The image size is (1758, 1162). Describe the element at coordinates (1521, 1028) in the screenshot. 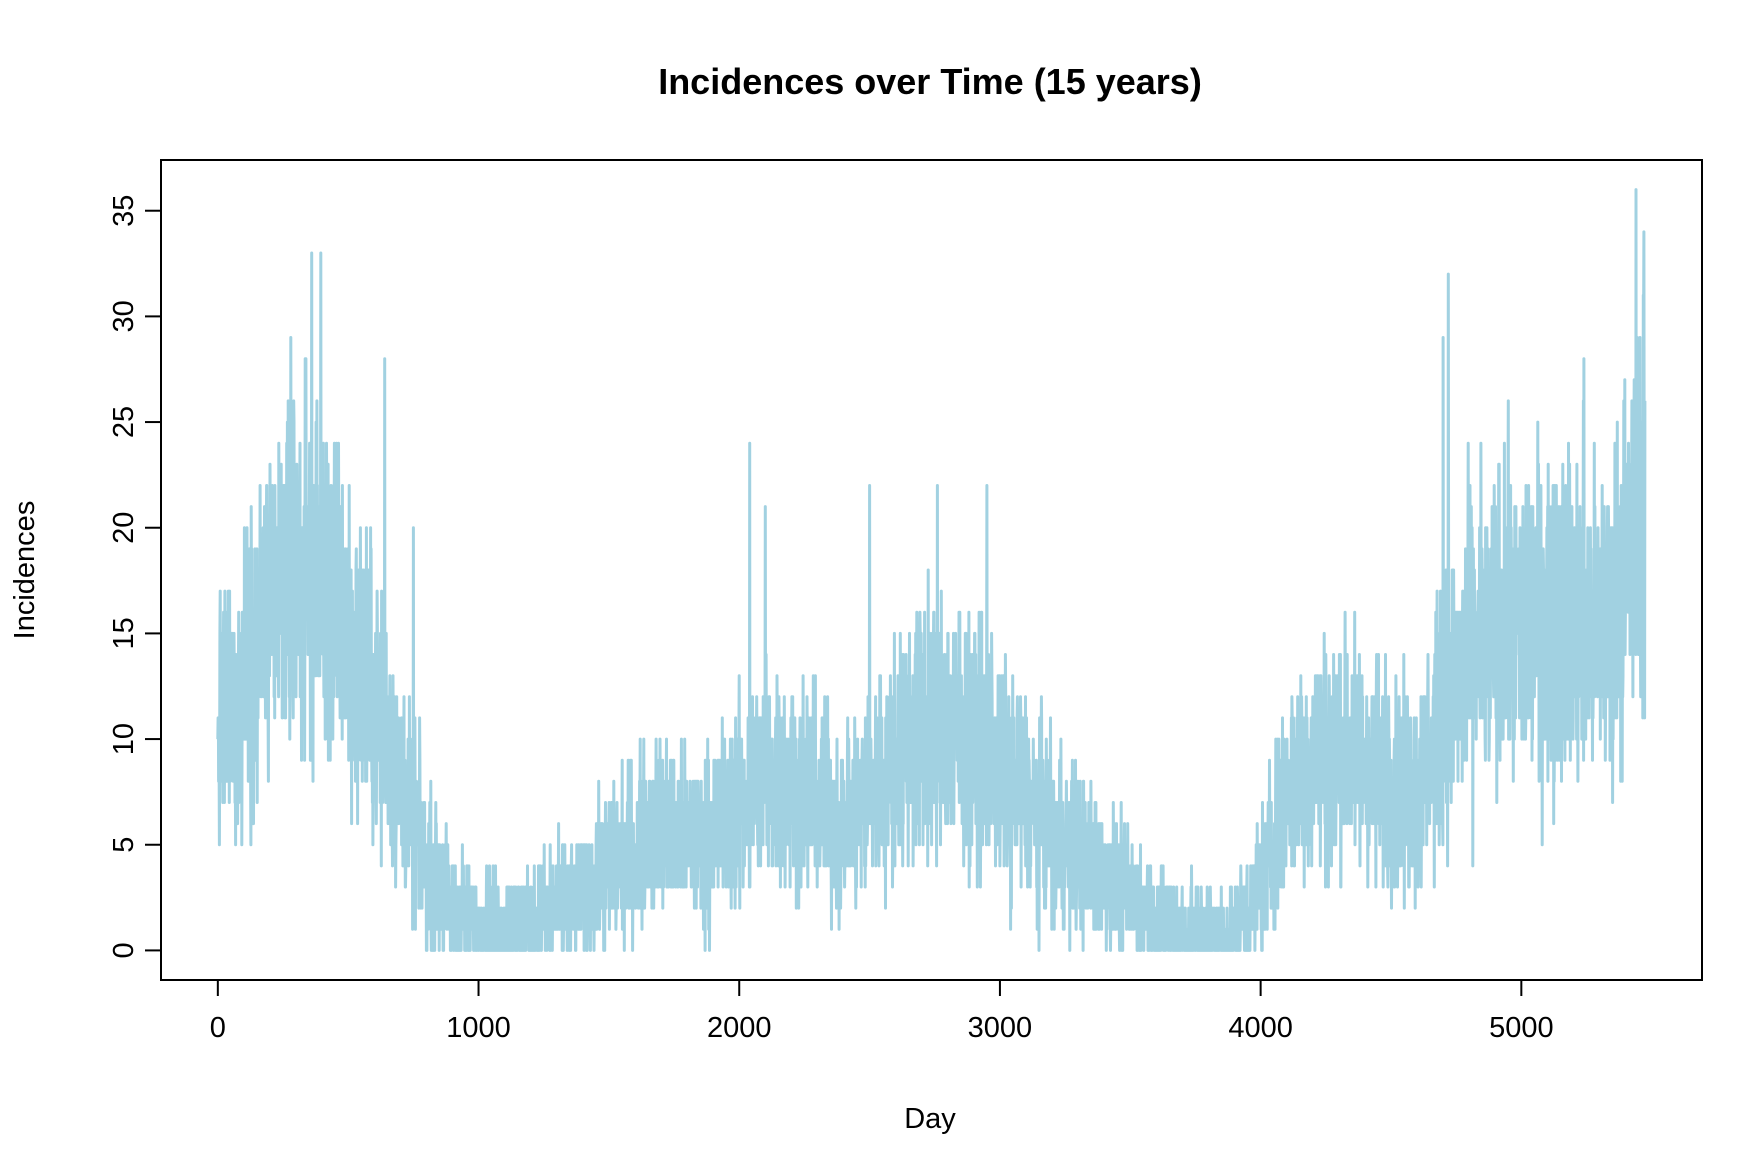

I see `x-tick-label: 5000` at that location.